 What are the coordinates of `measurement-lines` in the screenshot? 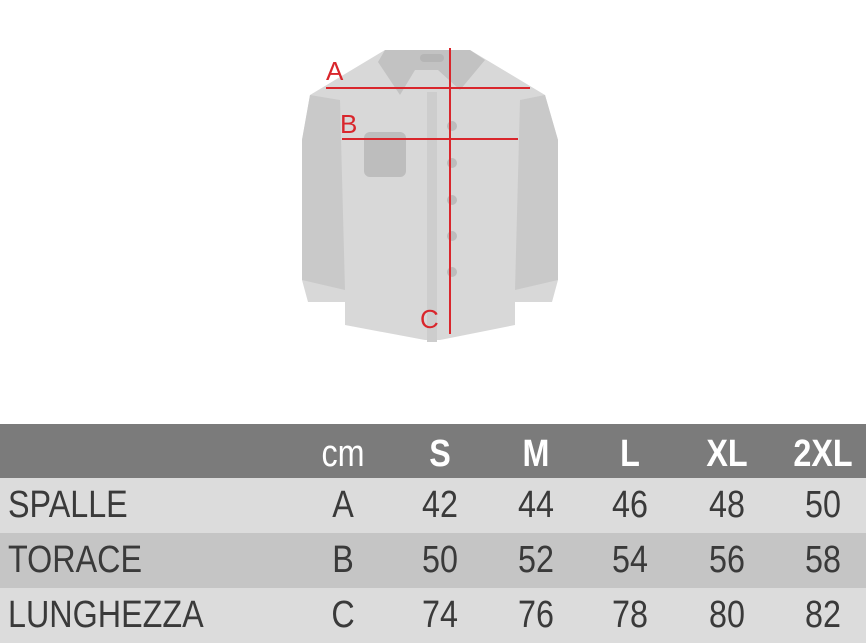 It's located at (428, 191).